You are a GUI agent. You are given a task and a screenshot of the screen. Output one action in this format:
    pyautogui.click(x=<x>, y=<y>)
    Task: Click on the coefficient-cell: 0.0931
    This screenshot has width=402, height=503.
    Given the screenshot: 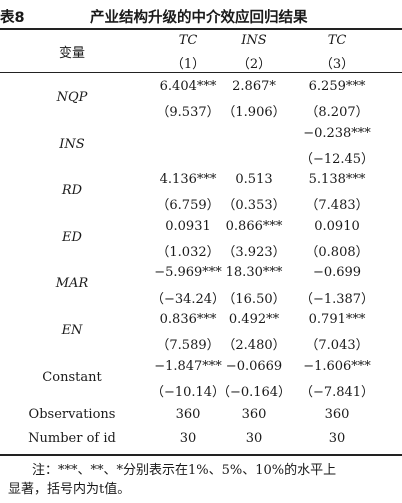 What is the action you would take?
    pyautogui.click(x=188, y=226)
    